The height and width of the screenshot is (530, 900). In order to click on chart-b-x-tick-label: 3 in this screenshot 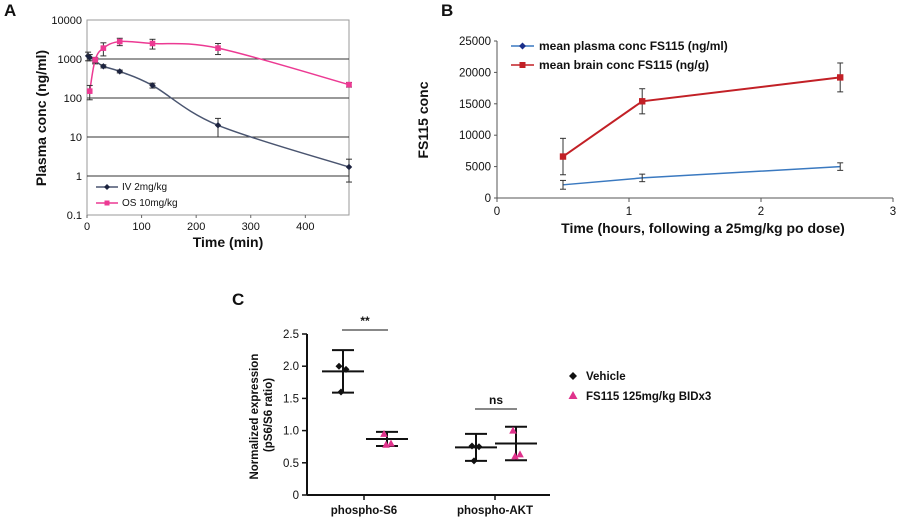, I will do `click(893, 212)`.